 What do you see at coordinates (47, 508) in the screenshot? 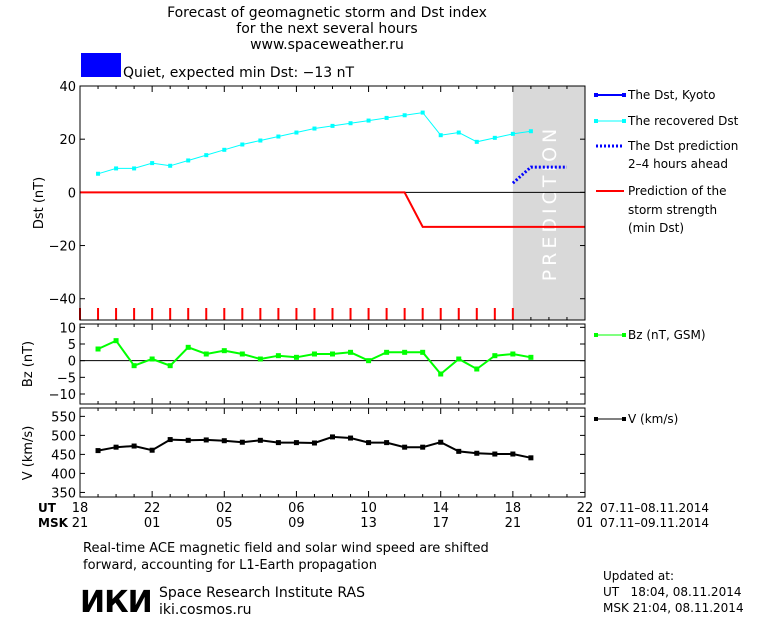
I see `ut-axis-label: UT` at bounding box center [47, 508].